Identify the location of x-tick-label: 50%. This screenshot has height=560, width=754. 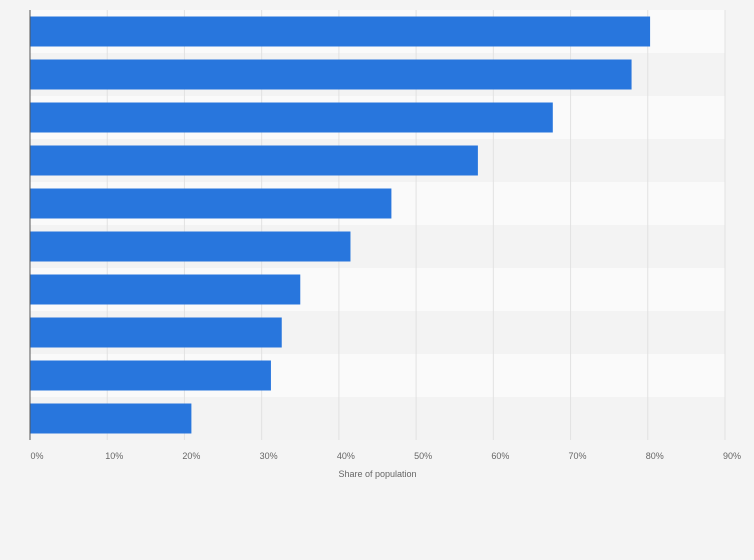
(423, 456).